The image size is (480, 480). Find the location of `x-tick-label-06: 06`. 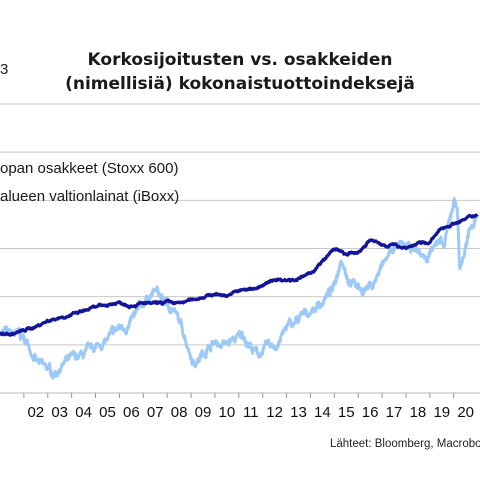

x-tick-label-06: 06 is located at coordinates (131, 412).